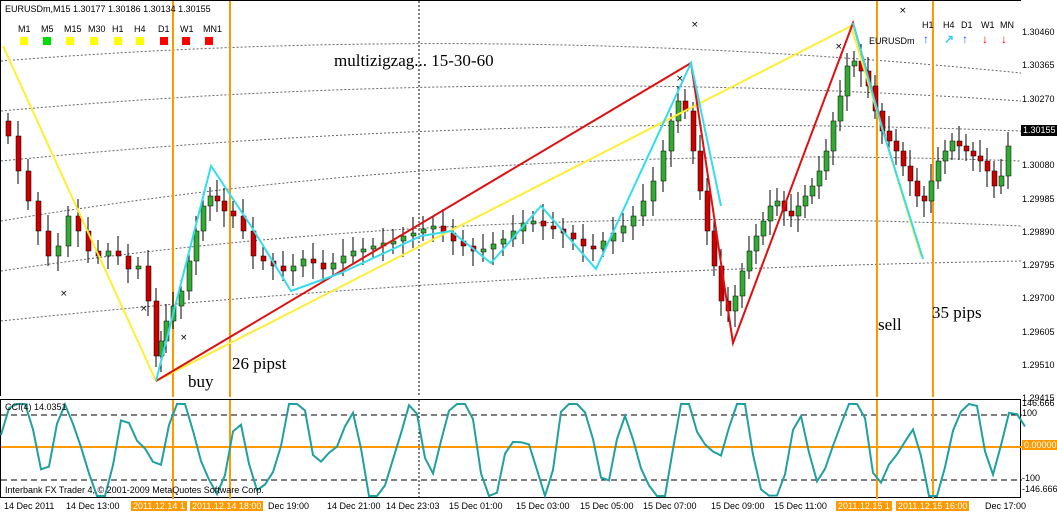 The width and height of the screenshot is (1057, 514). What do you see at coordinates (928, 25) in the screenshot?
I see `trend-timeframe-label: H1` at bounding box center [928, 25].